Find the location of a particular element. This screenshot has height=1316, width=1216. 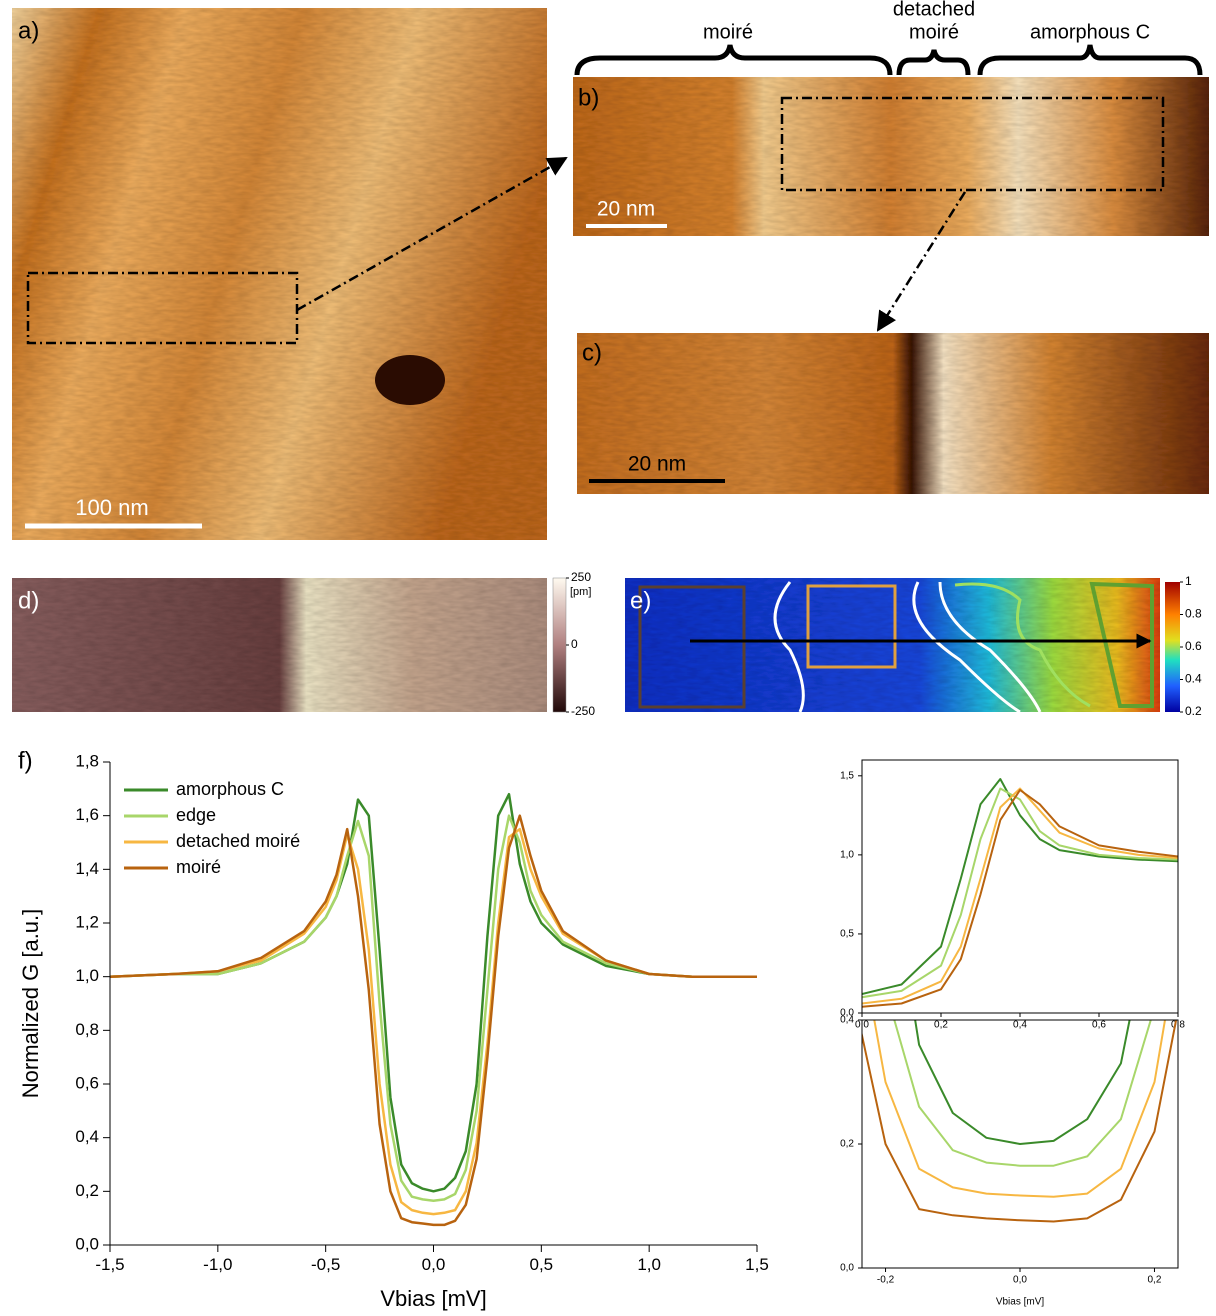

image-feature is located at coordinates (410, 380).